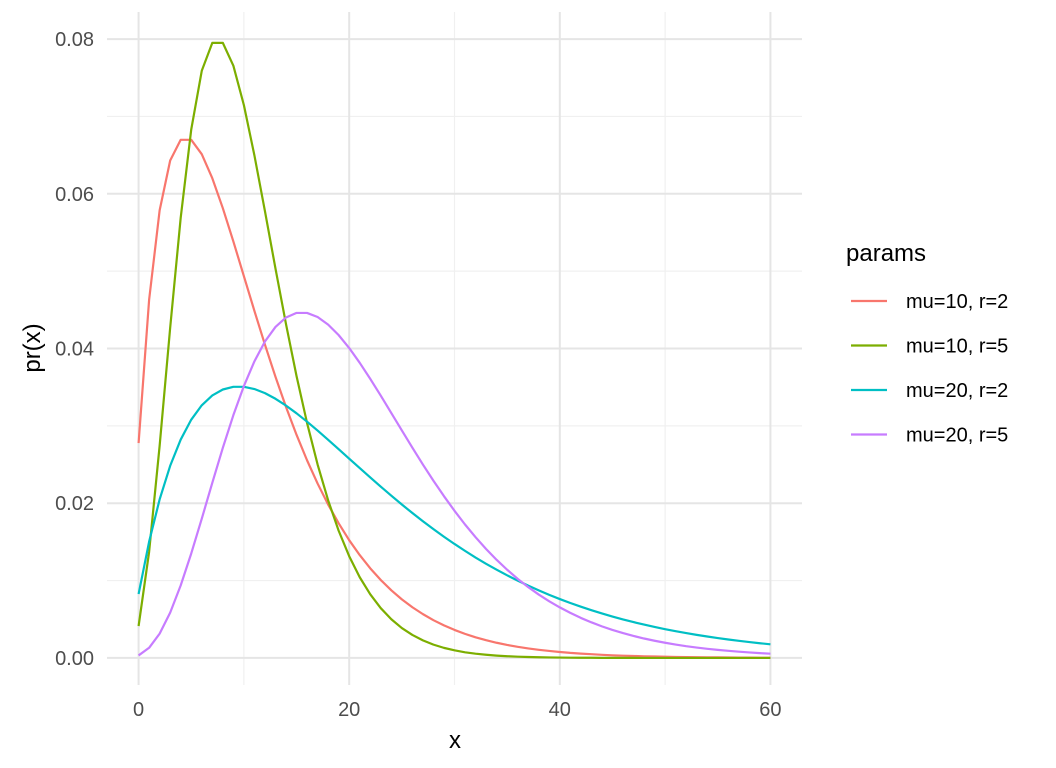  Describe the element at coordinates (74, 40) in the screenshot. I see `y-tick-label: 0.08` at that location.